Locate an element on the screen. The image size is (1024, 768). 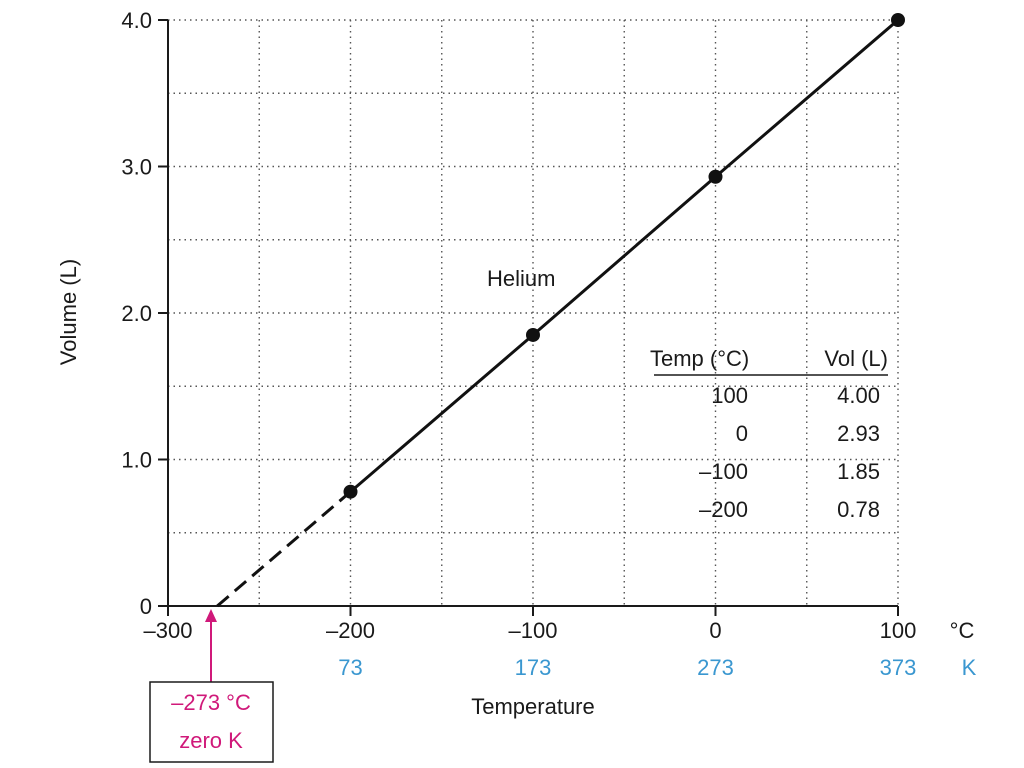
celsius-unit-label: °C is located at coordinates (962, 630).